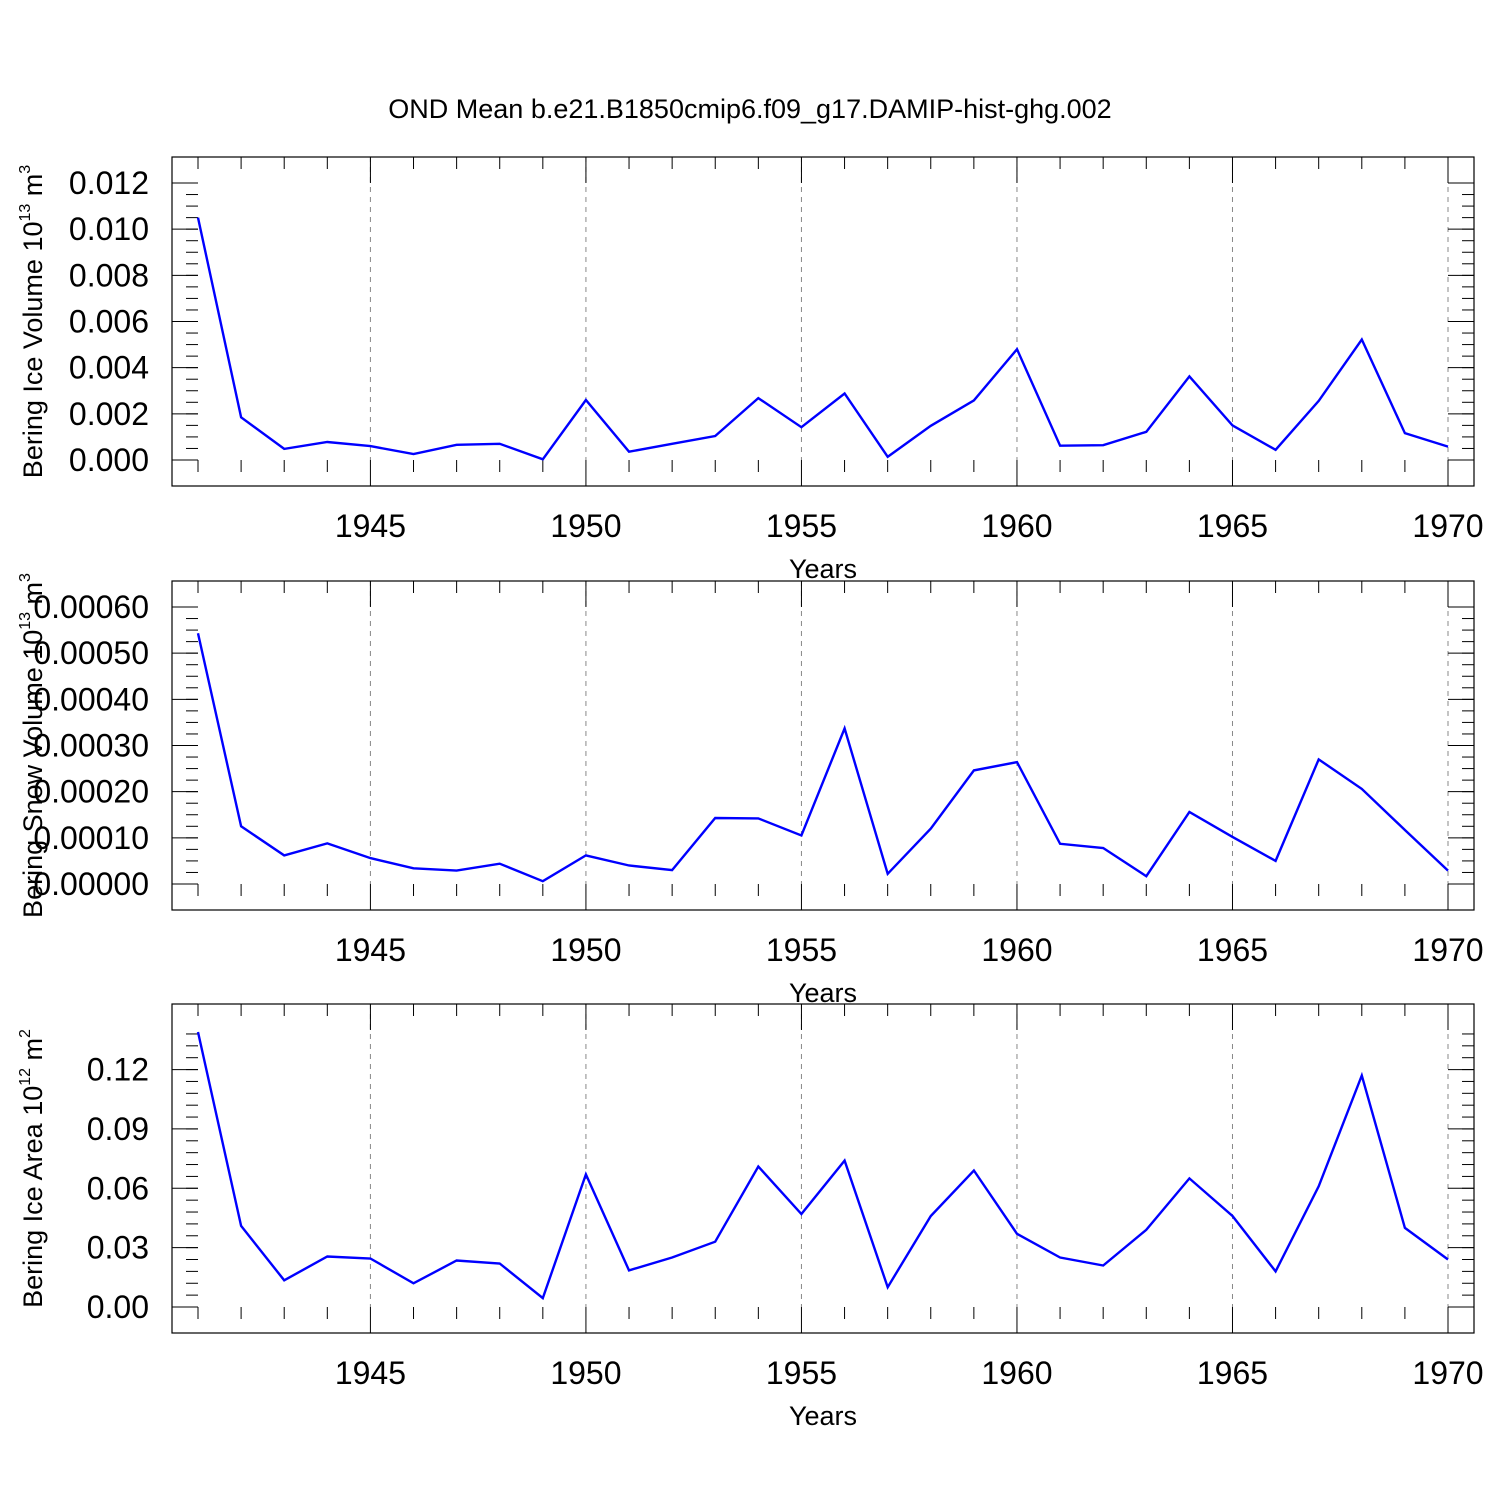 Image resolution: width=1500 pixels, height=1500 pixels. What do you see at coordinates (32, 1168) in the screenshot?
I see `y-axis-title: Bering Ice Area 1012 m2` at bounding box center [32, 1168].